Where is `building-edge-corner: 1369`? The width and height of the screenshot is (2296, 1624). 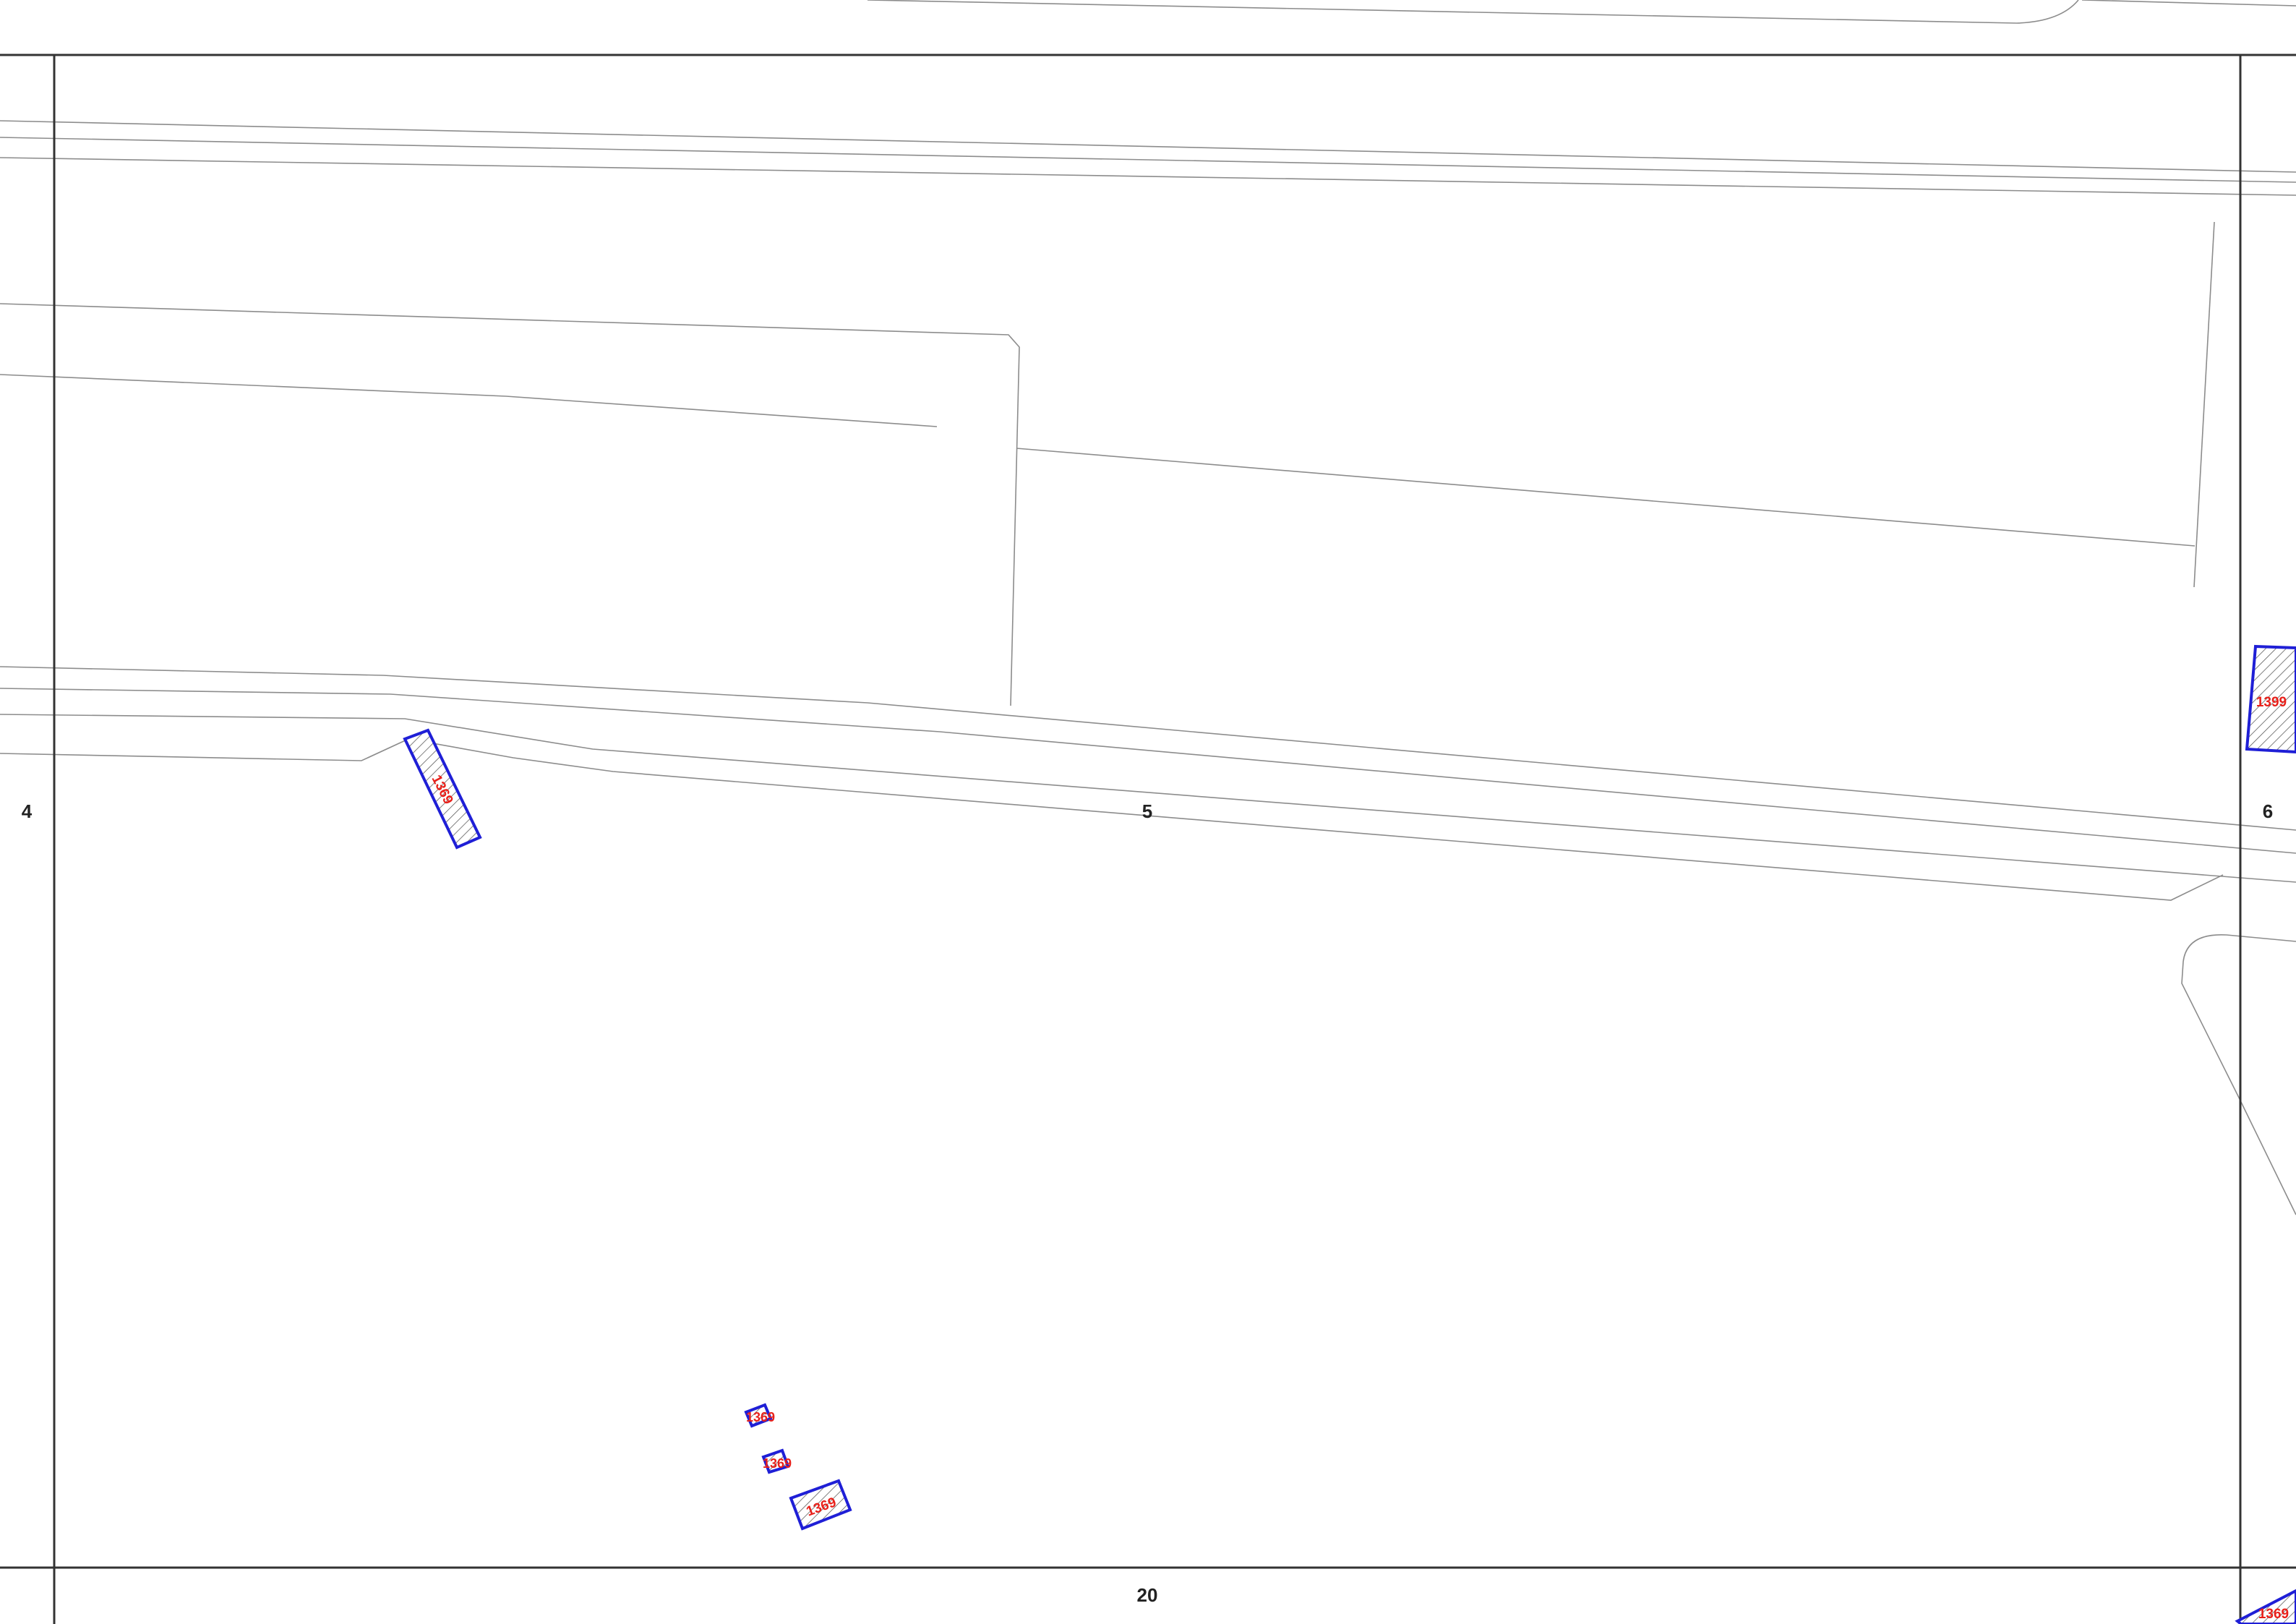 building-edge-corner: 1369 is located at coordinates (2265, 1606).